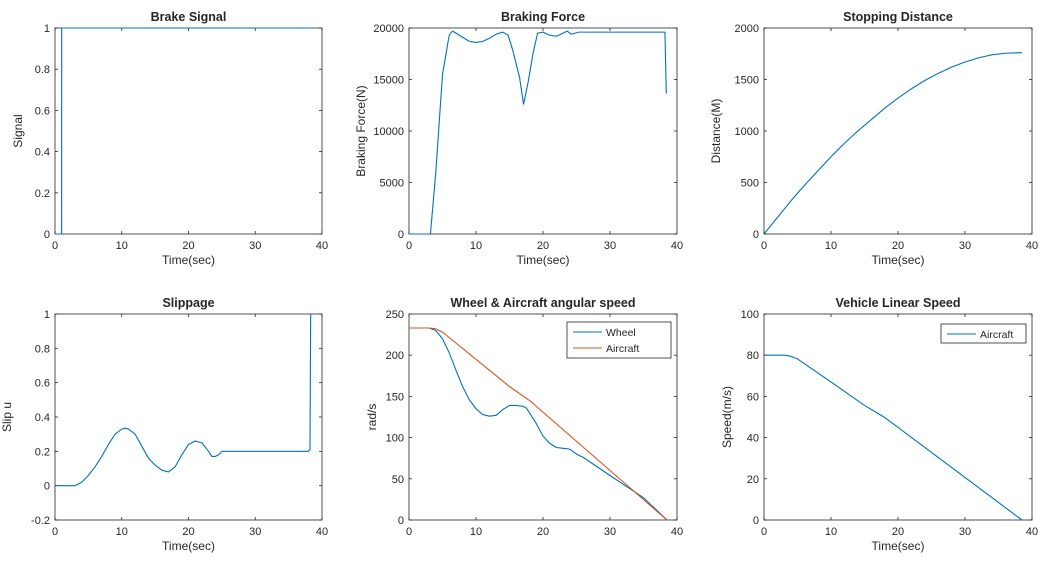  I want to click on y-tick-label: 20, so click(753, 480).